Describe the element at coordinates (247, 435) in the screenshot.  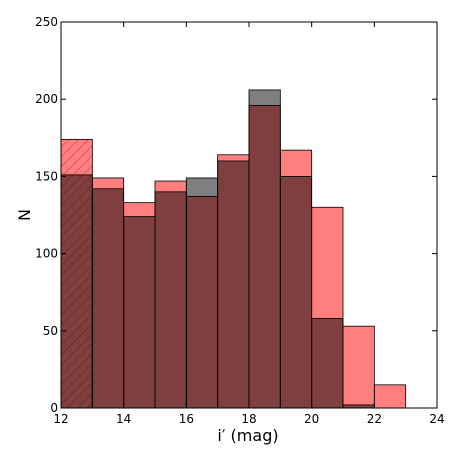
I see `x-axis-label: i′ (mag)` at that location.